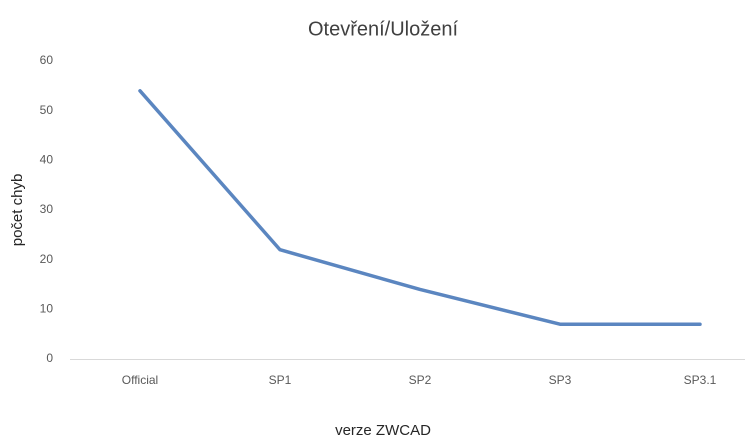 The width and height of the screenshot is (747, 439). Describe the element at coordinates (47, 60) in the screenshot. I see `y-tick-label: 60` at that location.